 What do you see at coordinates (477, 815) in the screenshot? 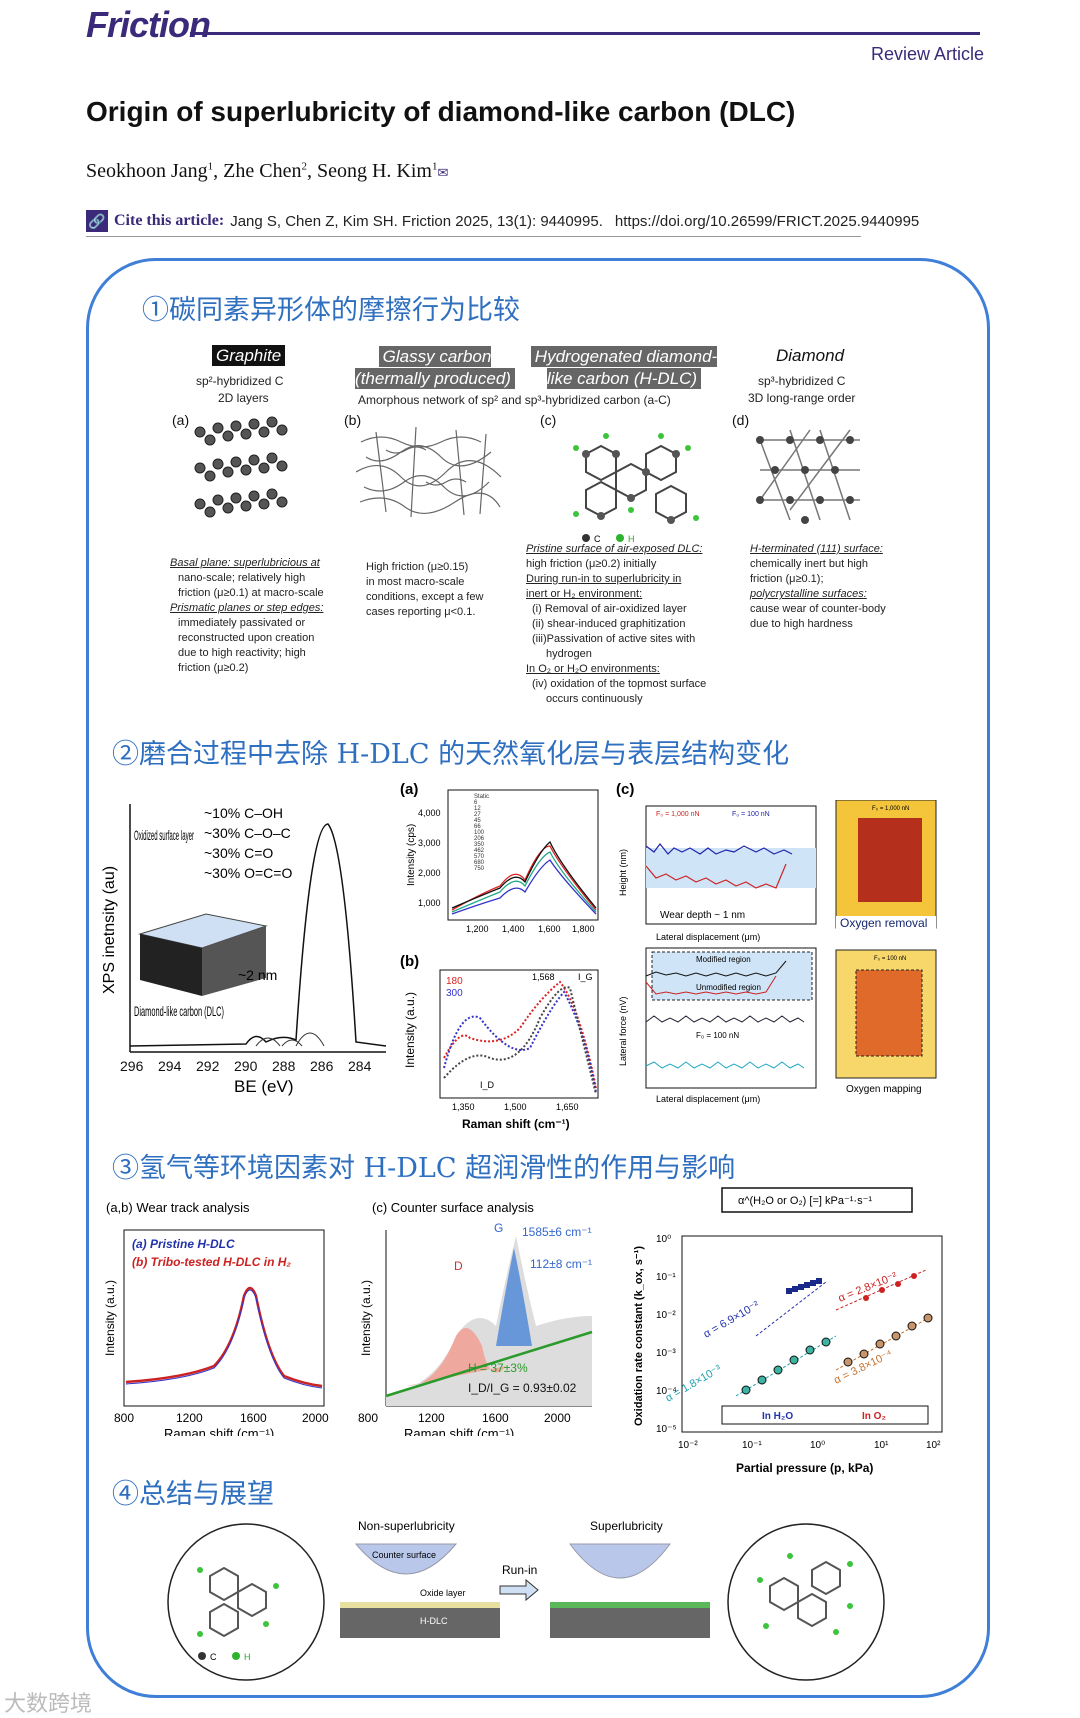
I see `svg-text: 27` at bounding box center [477, 815].